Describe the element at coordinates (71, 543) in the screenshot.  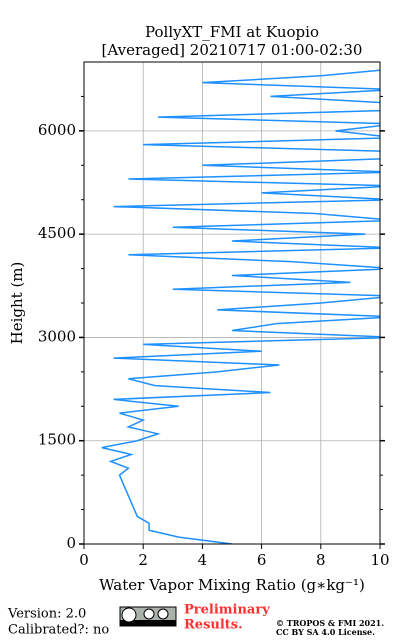
I see `y-tick-label: 0` at that location.